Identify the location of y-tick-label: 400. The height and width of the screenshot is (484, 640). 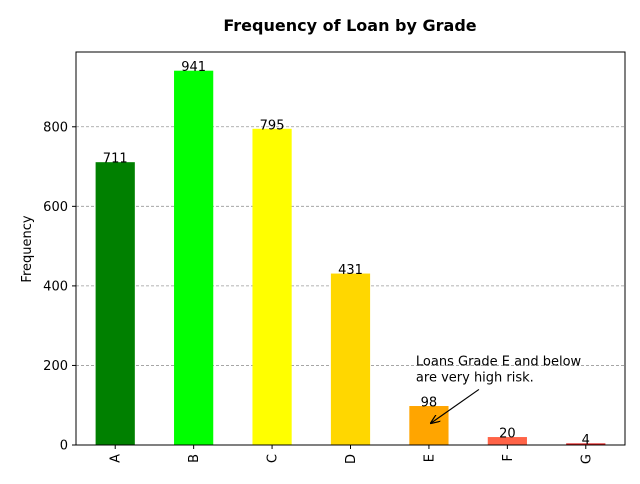
(55, 286).